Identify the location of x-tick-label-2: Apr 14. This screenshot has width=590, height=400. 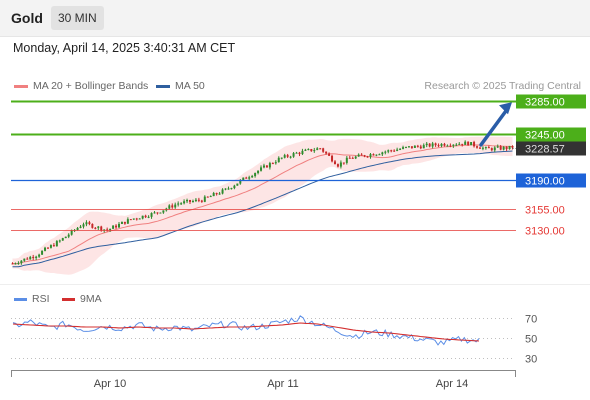
(452, 384).